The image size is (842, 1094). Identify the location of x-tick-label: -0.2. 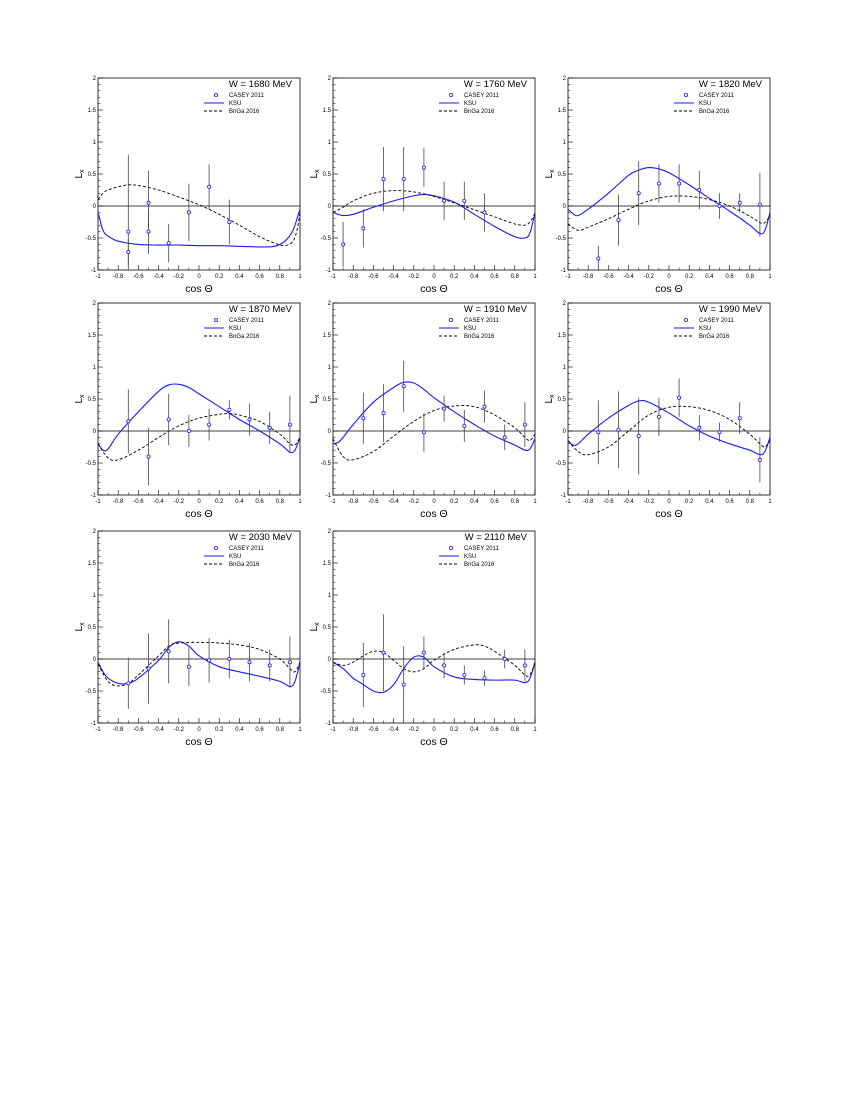
(179, 730).